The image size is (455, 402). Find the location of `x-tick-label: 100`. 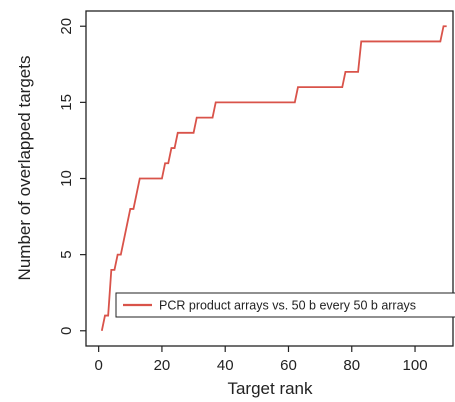

x-tick-label: 100 is located at coordinates (415, 365).